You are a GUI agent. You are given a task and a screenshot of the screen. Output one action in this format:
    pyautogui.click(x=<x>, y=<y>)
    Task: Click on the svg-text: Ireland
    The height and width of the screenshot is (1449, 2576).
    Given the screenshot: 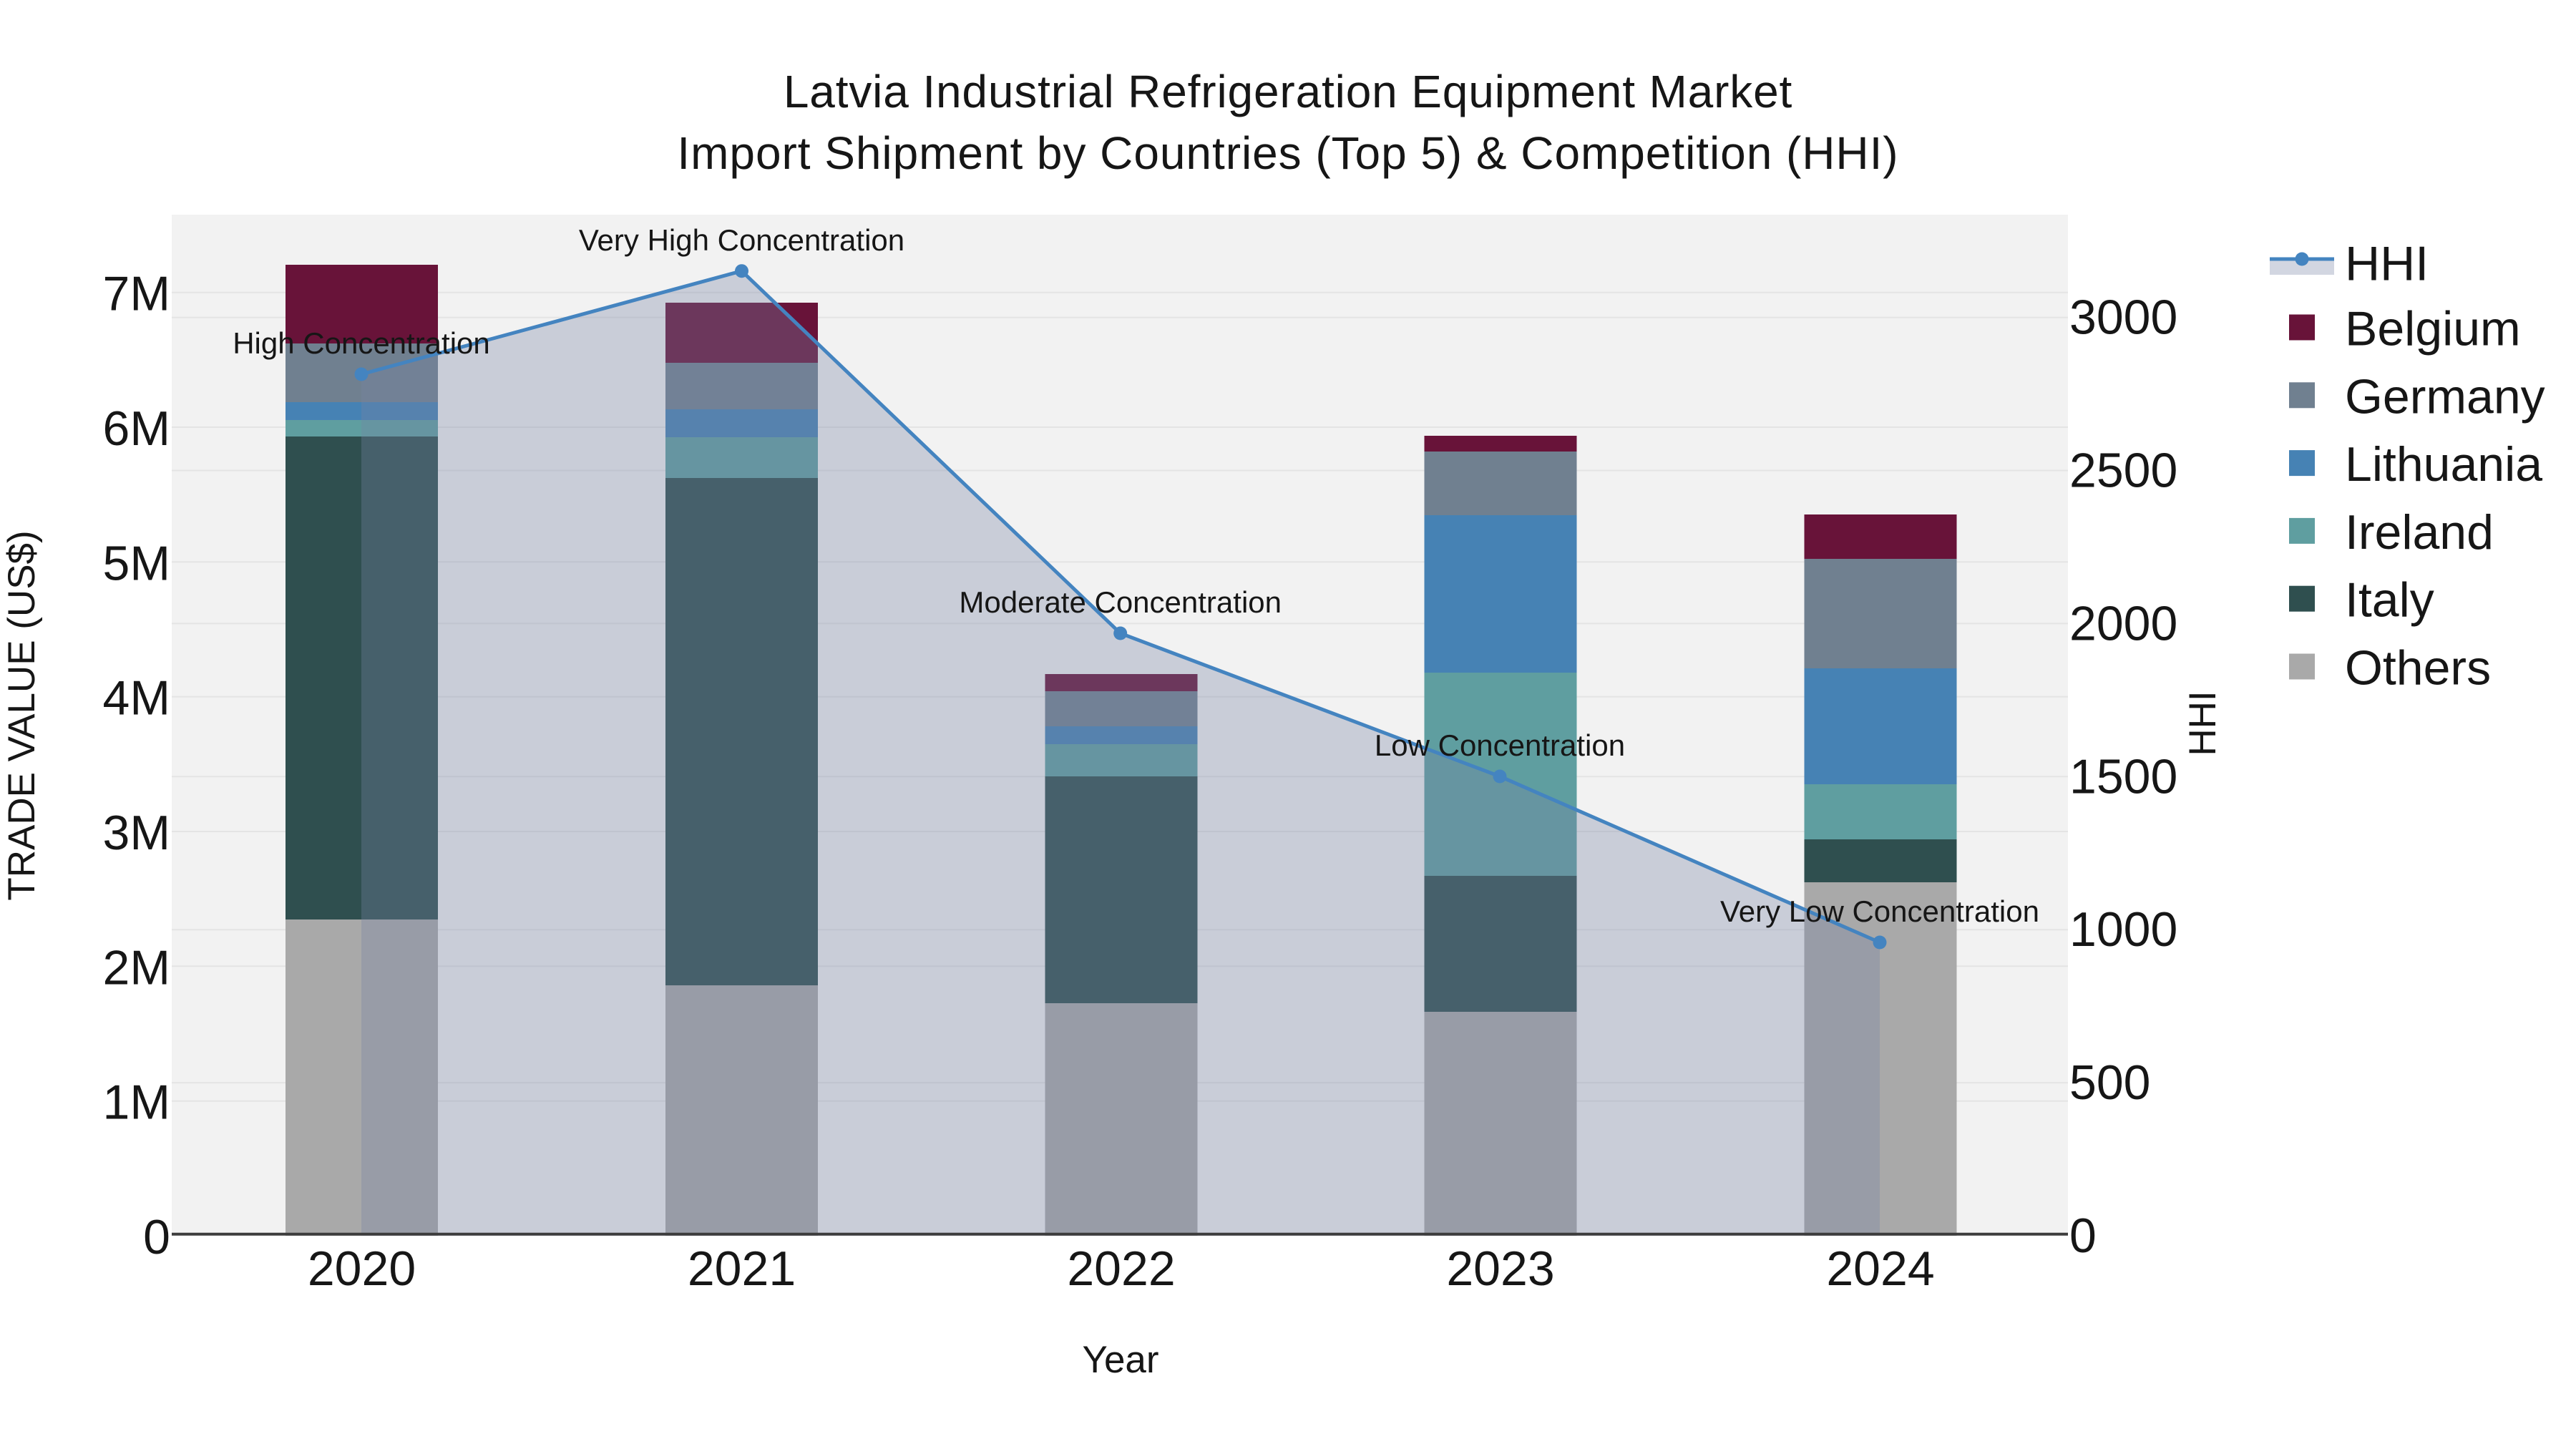 What is the action you would take?
    pyautogui.click(x=2419, y=532)
    